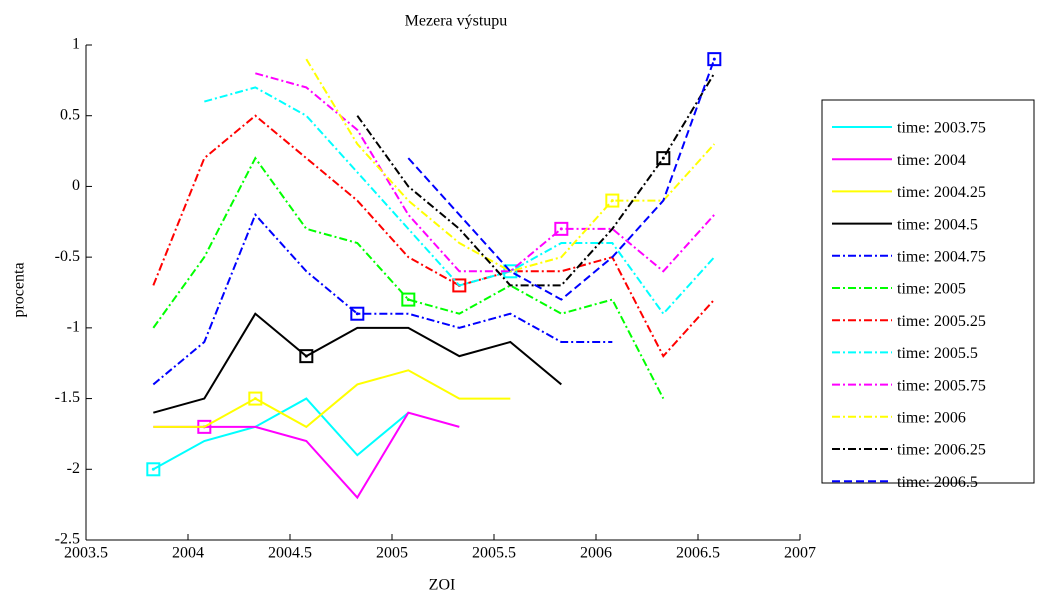 The width and height of the screenshot is (1040, 596). What do you see at coordinates (67, 256) in the screenshot?
I see `y-tick-label: -0.5` at bounding box center [67, 256].